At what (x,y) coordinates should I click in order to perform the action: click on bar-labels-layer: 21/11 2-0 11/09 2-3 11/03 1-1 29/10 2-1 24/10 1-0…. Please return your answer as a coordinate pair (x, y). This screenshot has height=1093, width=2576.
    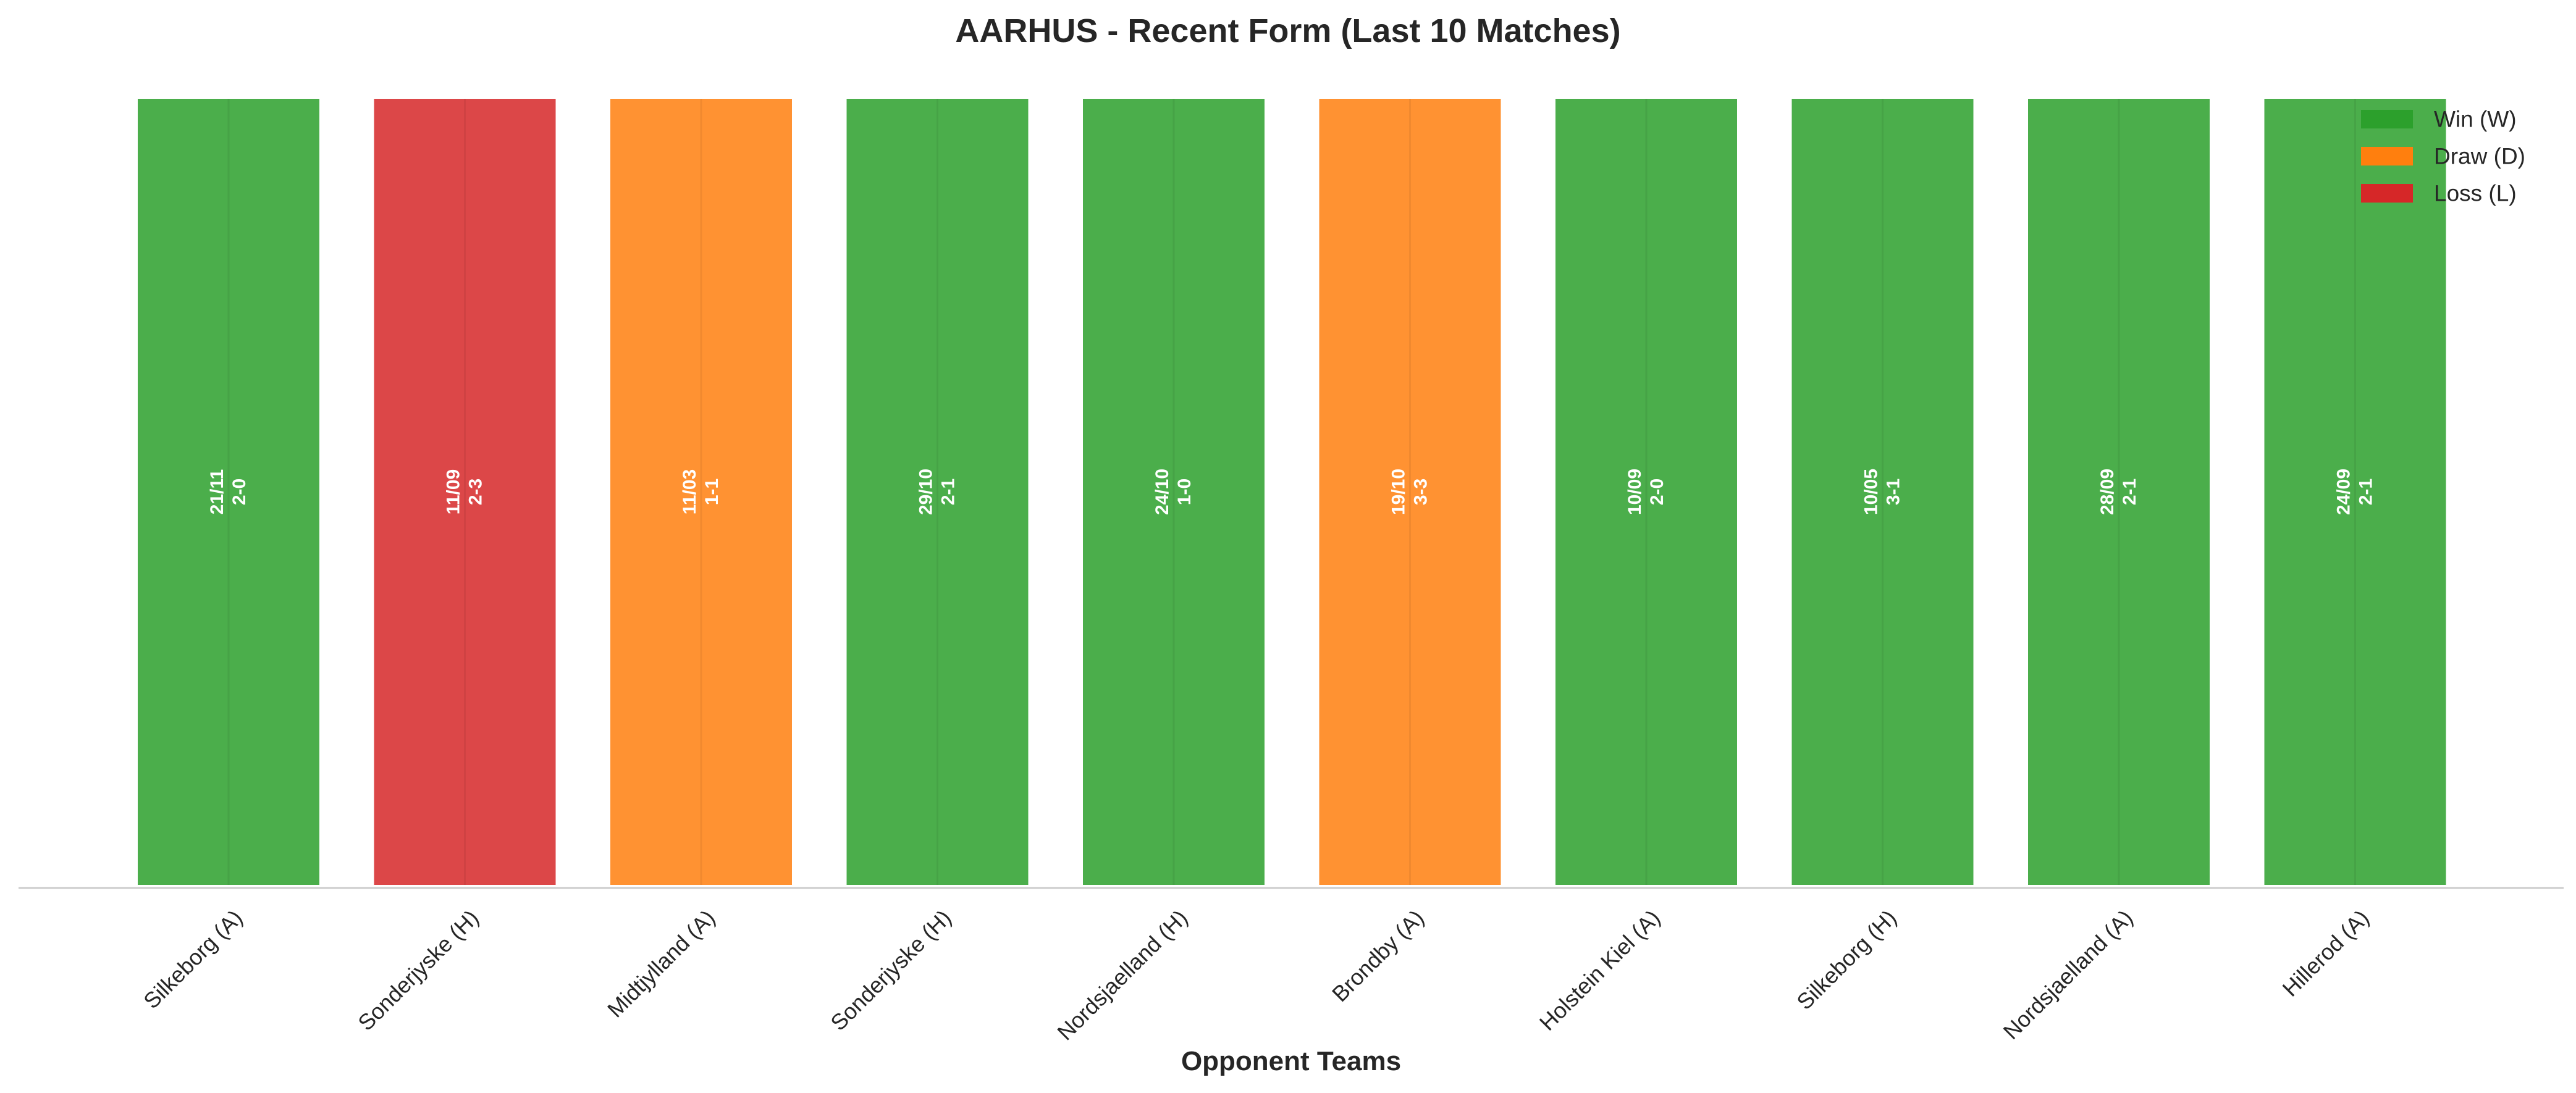
    Looking at the image, I should click on (1291, 492).